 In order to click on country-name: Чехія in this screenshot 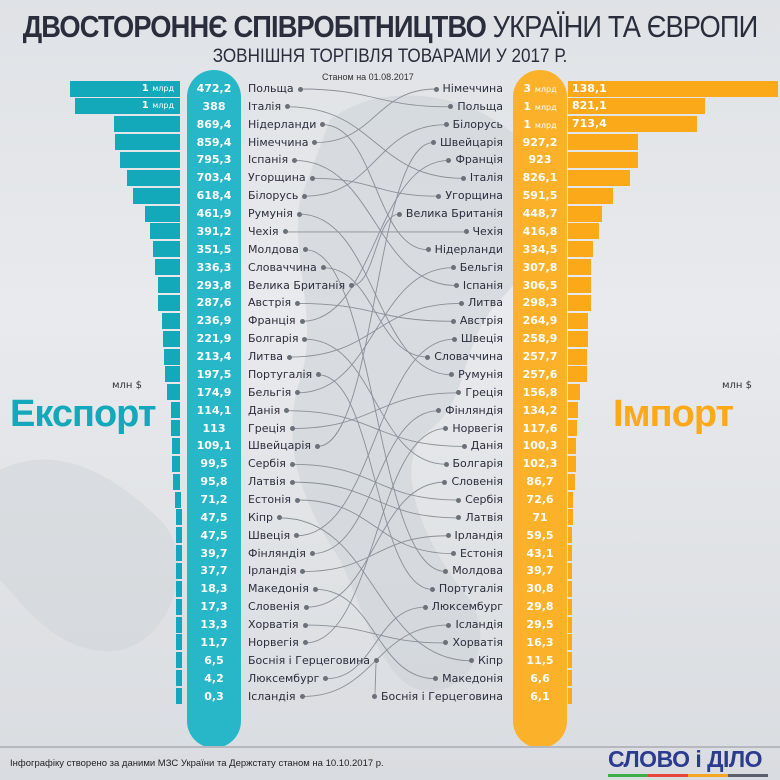, I will do `click(263, 231)`.